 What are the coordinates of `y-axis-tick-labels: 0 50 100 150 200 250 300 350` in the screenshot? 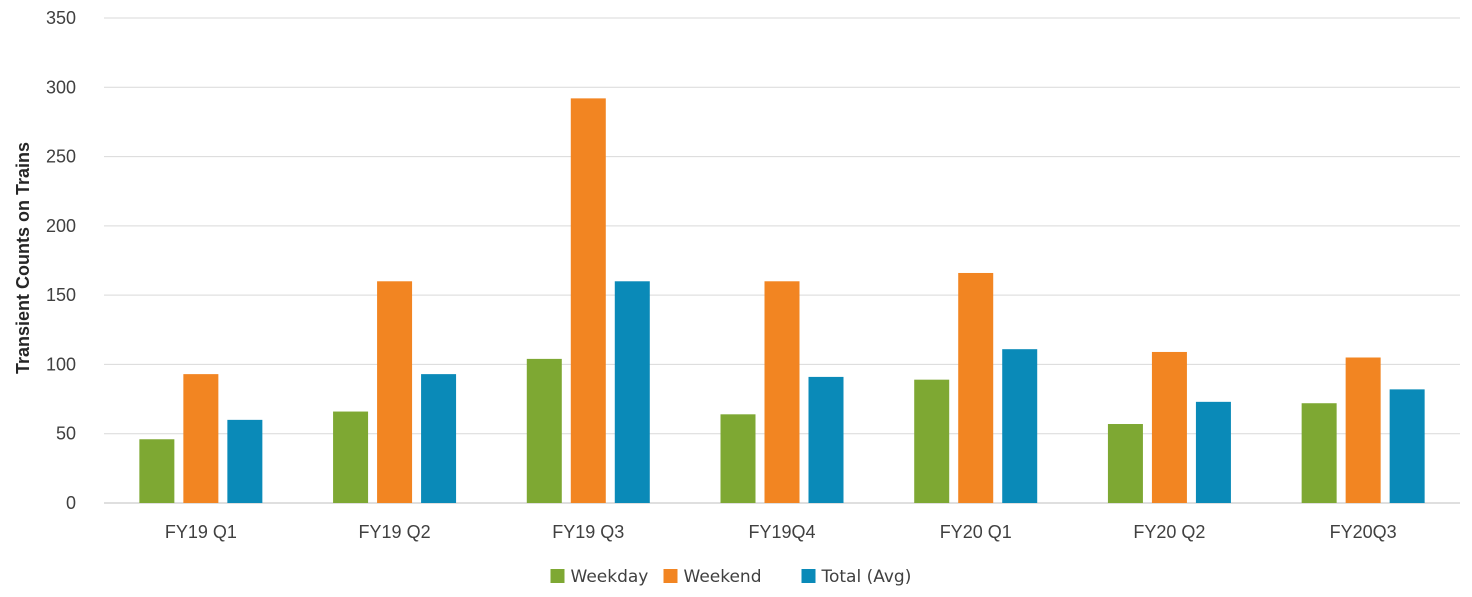 It's located at (61, 260).